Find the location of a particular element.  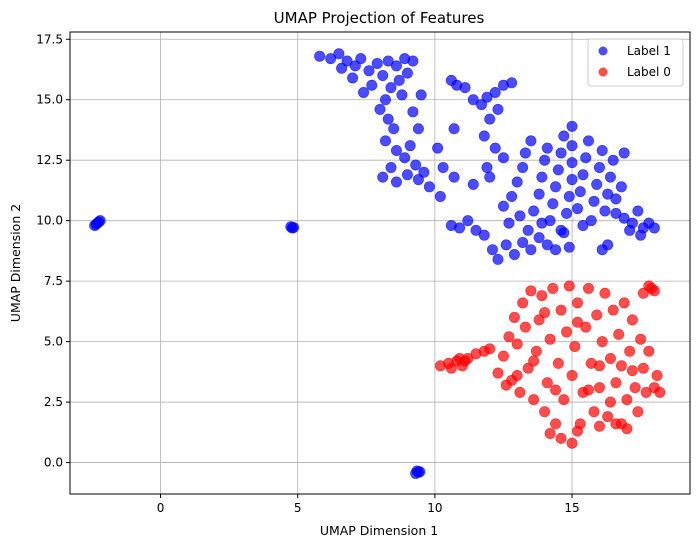

y-tick-label: 15.0 is located at coordinates (49, 100).